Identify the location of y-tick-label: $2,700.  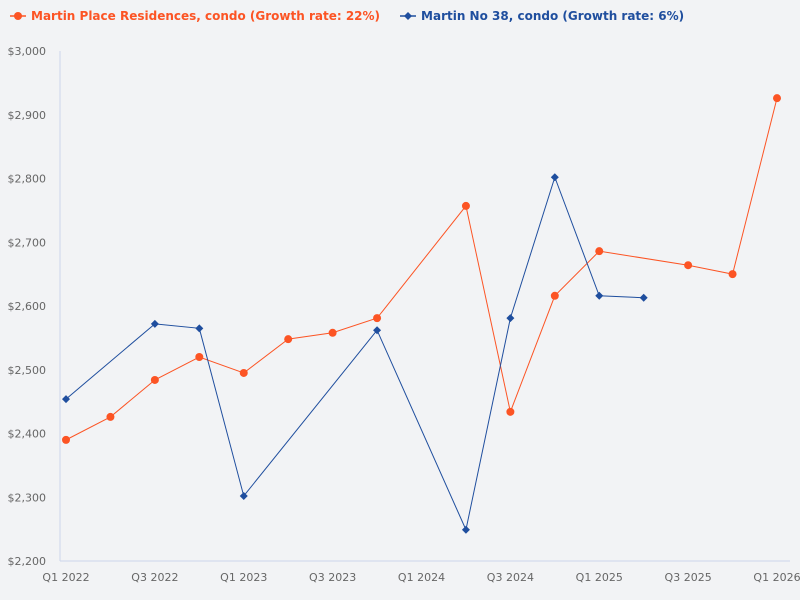
(27, 242).